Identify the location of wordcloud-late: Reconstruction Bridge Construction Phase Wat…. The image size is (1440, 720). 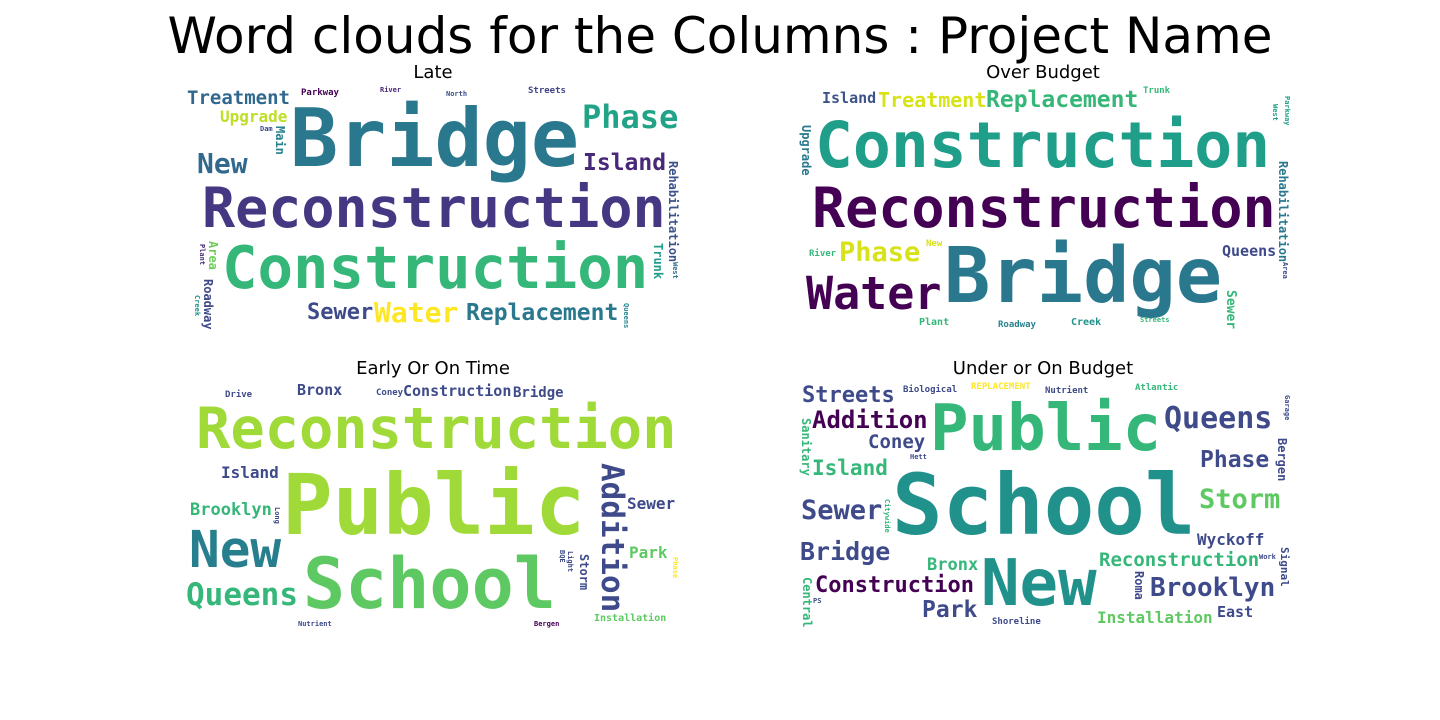
(433, 209).